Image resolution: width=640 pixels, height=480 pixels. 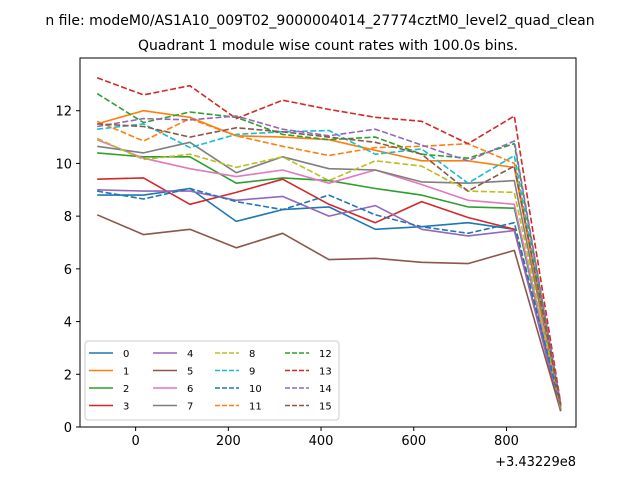 I want to click on legend-label-1: 1, so click(x=126, y=372).